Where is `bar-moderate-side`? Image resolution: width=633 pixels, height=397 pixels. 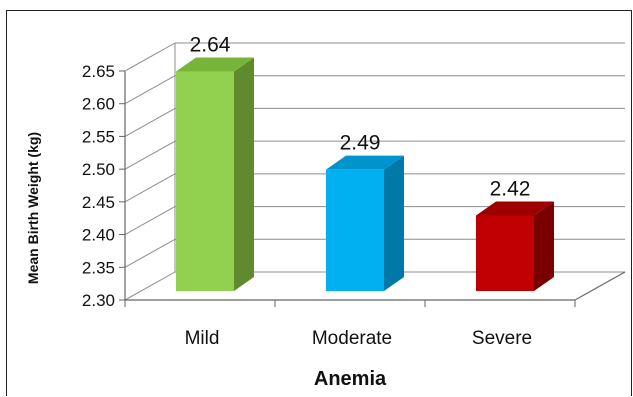 bar-moderate-side is located at coordinates (394, 223).